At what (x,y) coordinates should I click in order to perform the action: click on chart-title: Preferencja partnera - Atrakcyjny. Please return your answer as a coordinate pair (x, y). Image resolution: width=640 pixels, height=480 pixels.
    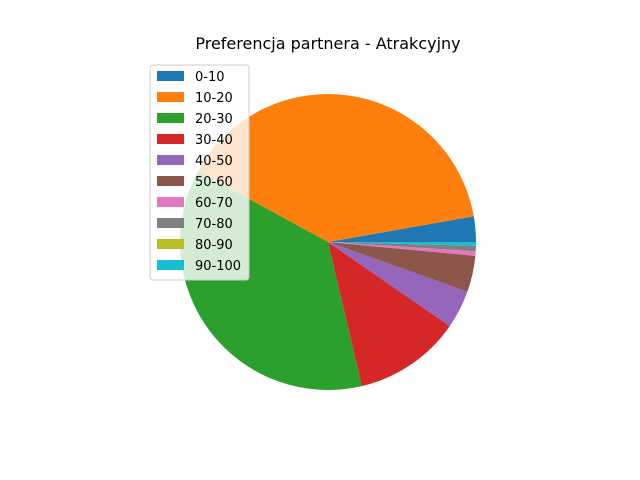
    Looking at the image, I should click on (327, 43).